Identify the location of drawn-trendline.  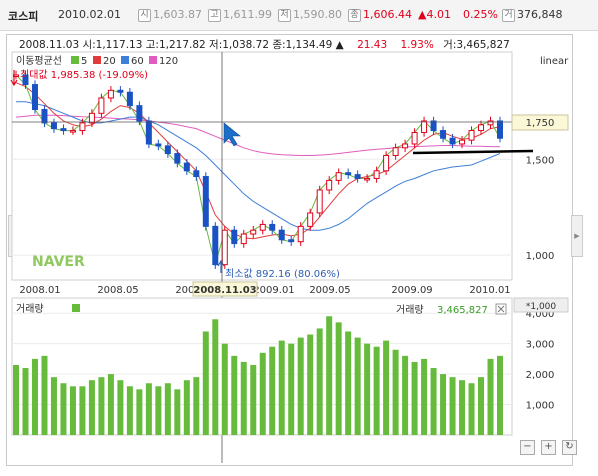
(473, 152).